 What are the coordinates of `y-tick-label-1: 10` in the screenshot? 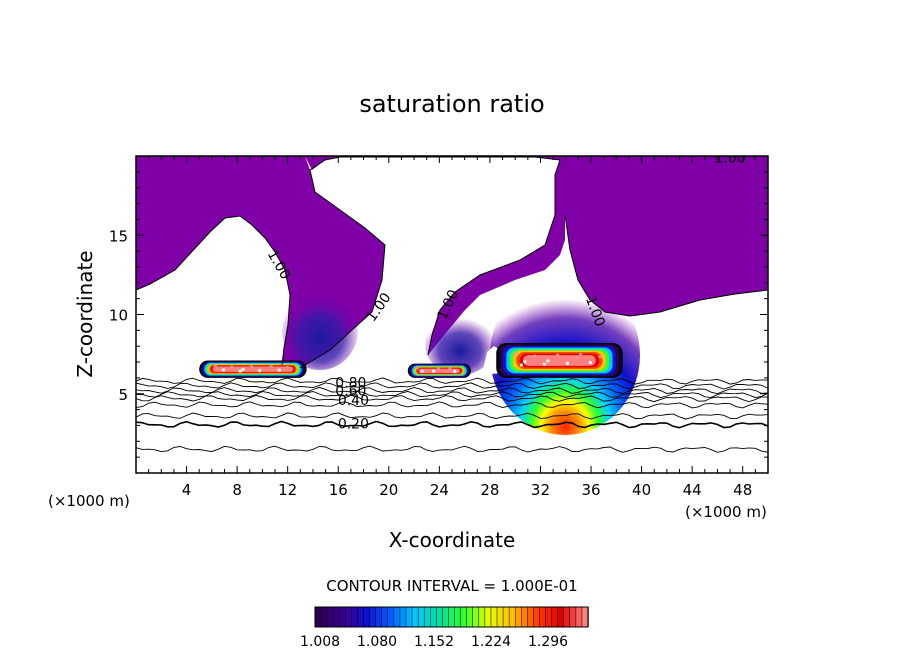 It's located at (118, 316).